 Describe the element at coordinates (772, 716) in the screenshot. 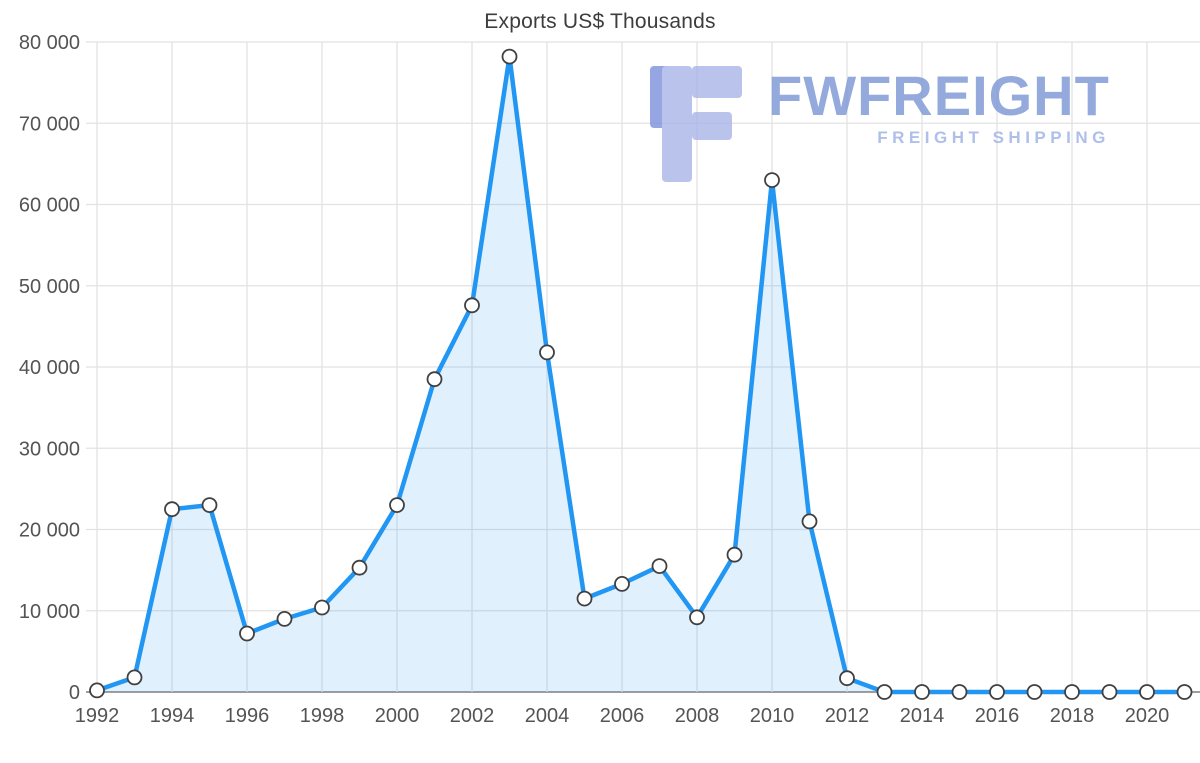

I see `x-axis-label: 2010` at that location.